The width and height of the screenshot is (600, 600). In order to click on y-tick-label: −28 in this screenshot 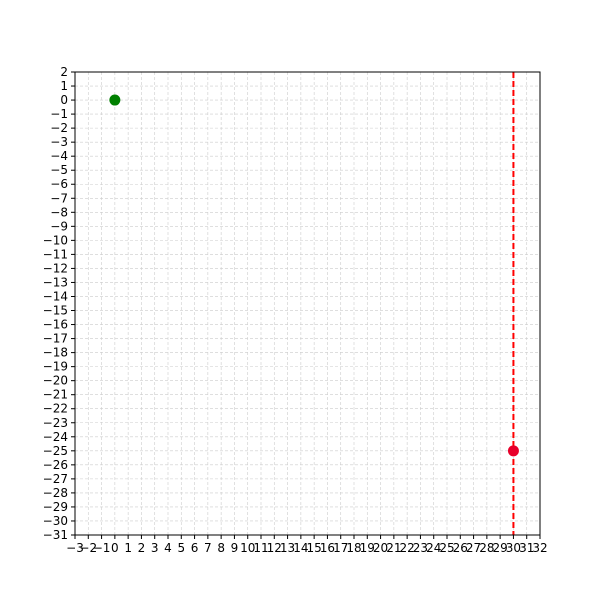, I will do `click(55, 493)`.